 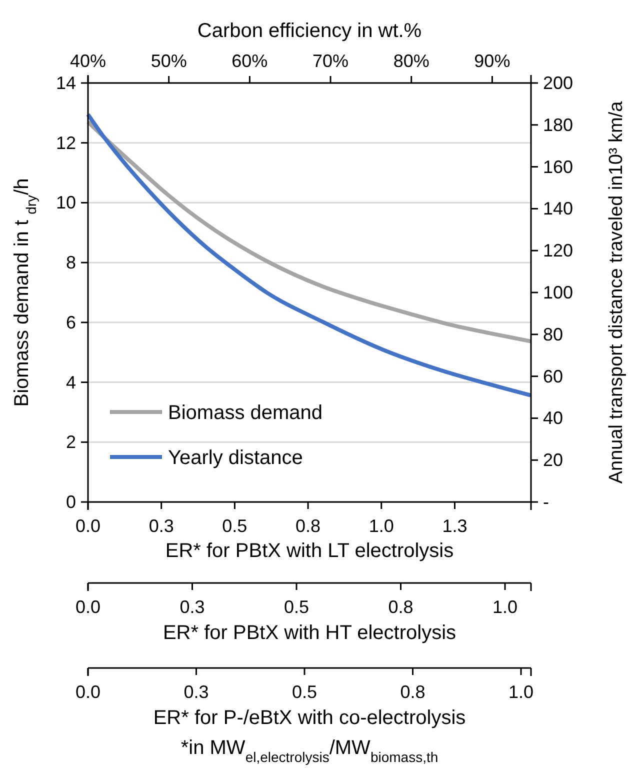 I want to click on y2-tick-label: 20, so click(x=553, y=460).